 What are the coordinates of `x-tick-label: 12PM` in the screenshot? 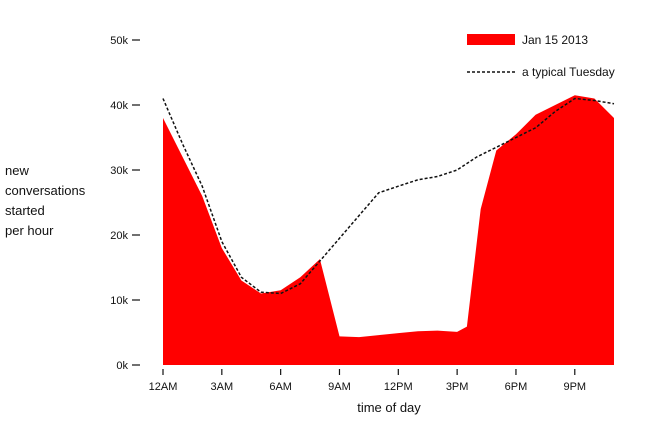 It's located at (398, 387).